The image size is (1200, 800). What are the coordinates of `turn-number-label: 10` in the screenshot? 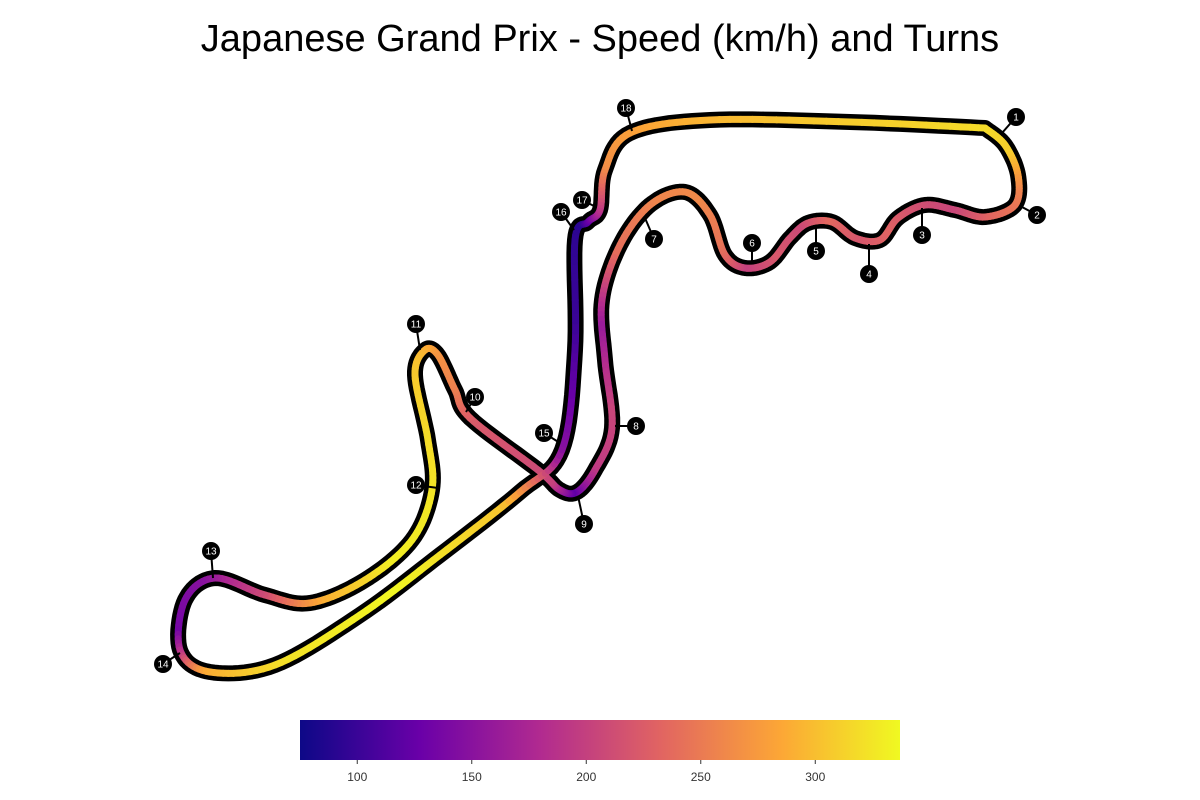 It's located at (475, 398).